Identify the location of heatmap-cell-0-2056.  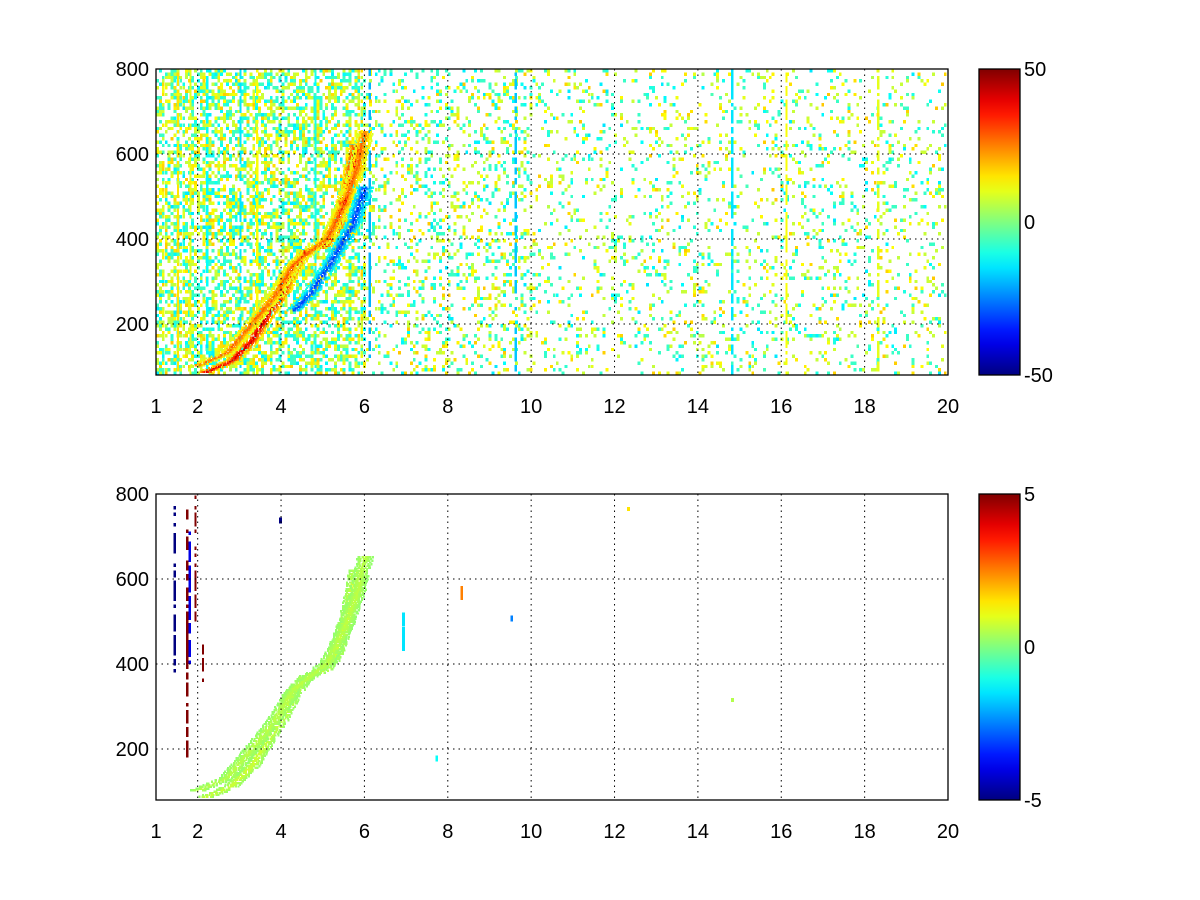
(277, 230).